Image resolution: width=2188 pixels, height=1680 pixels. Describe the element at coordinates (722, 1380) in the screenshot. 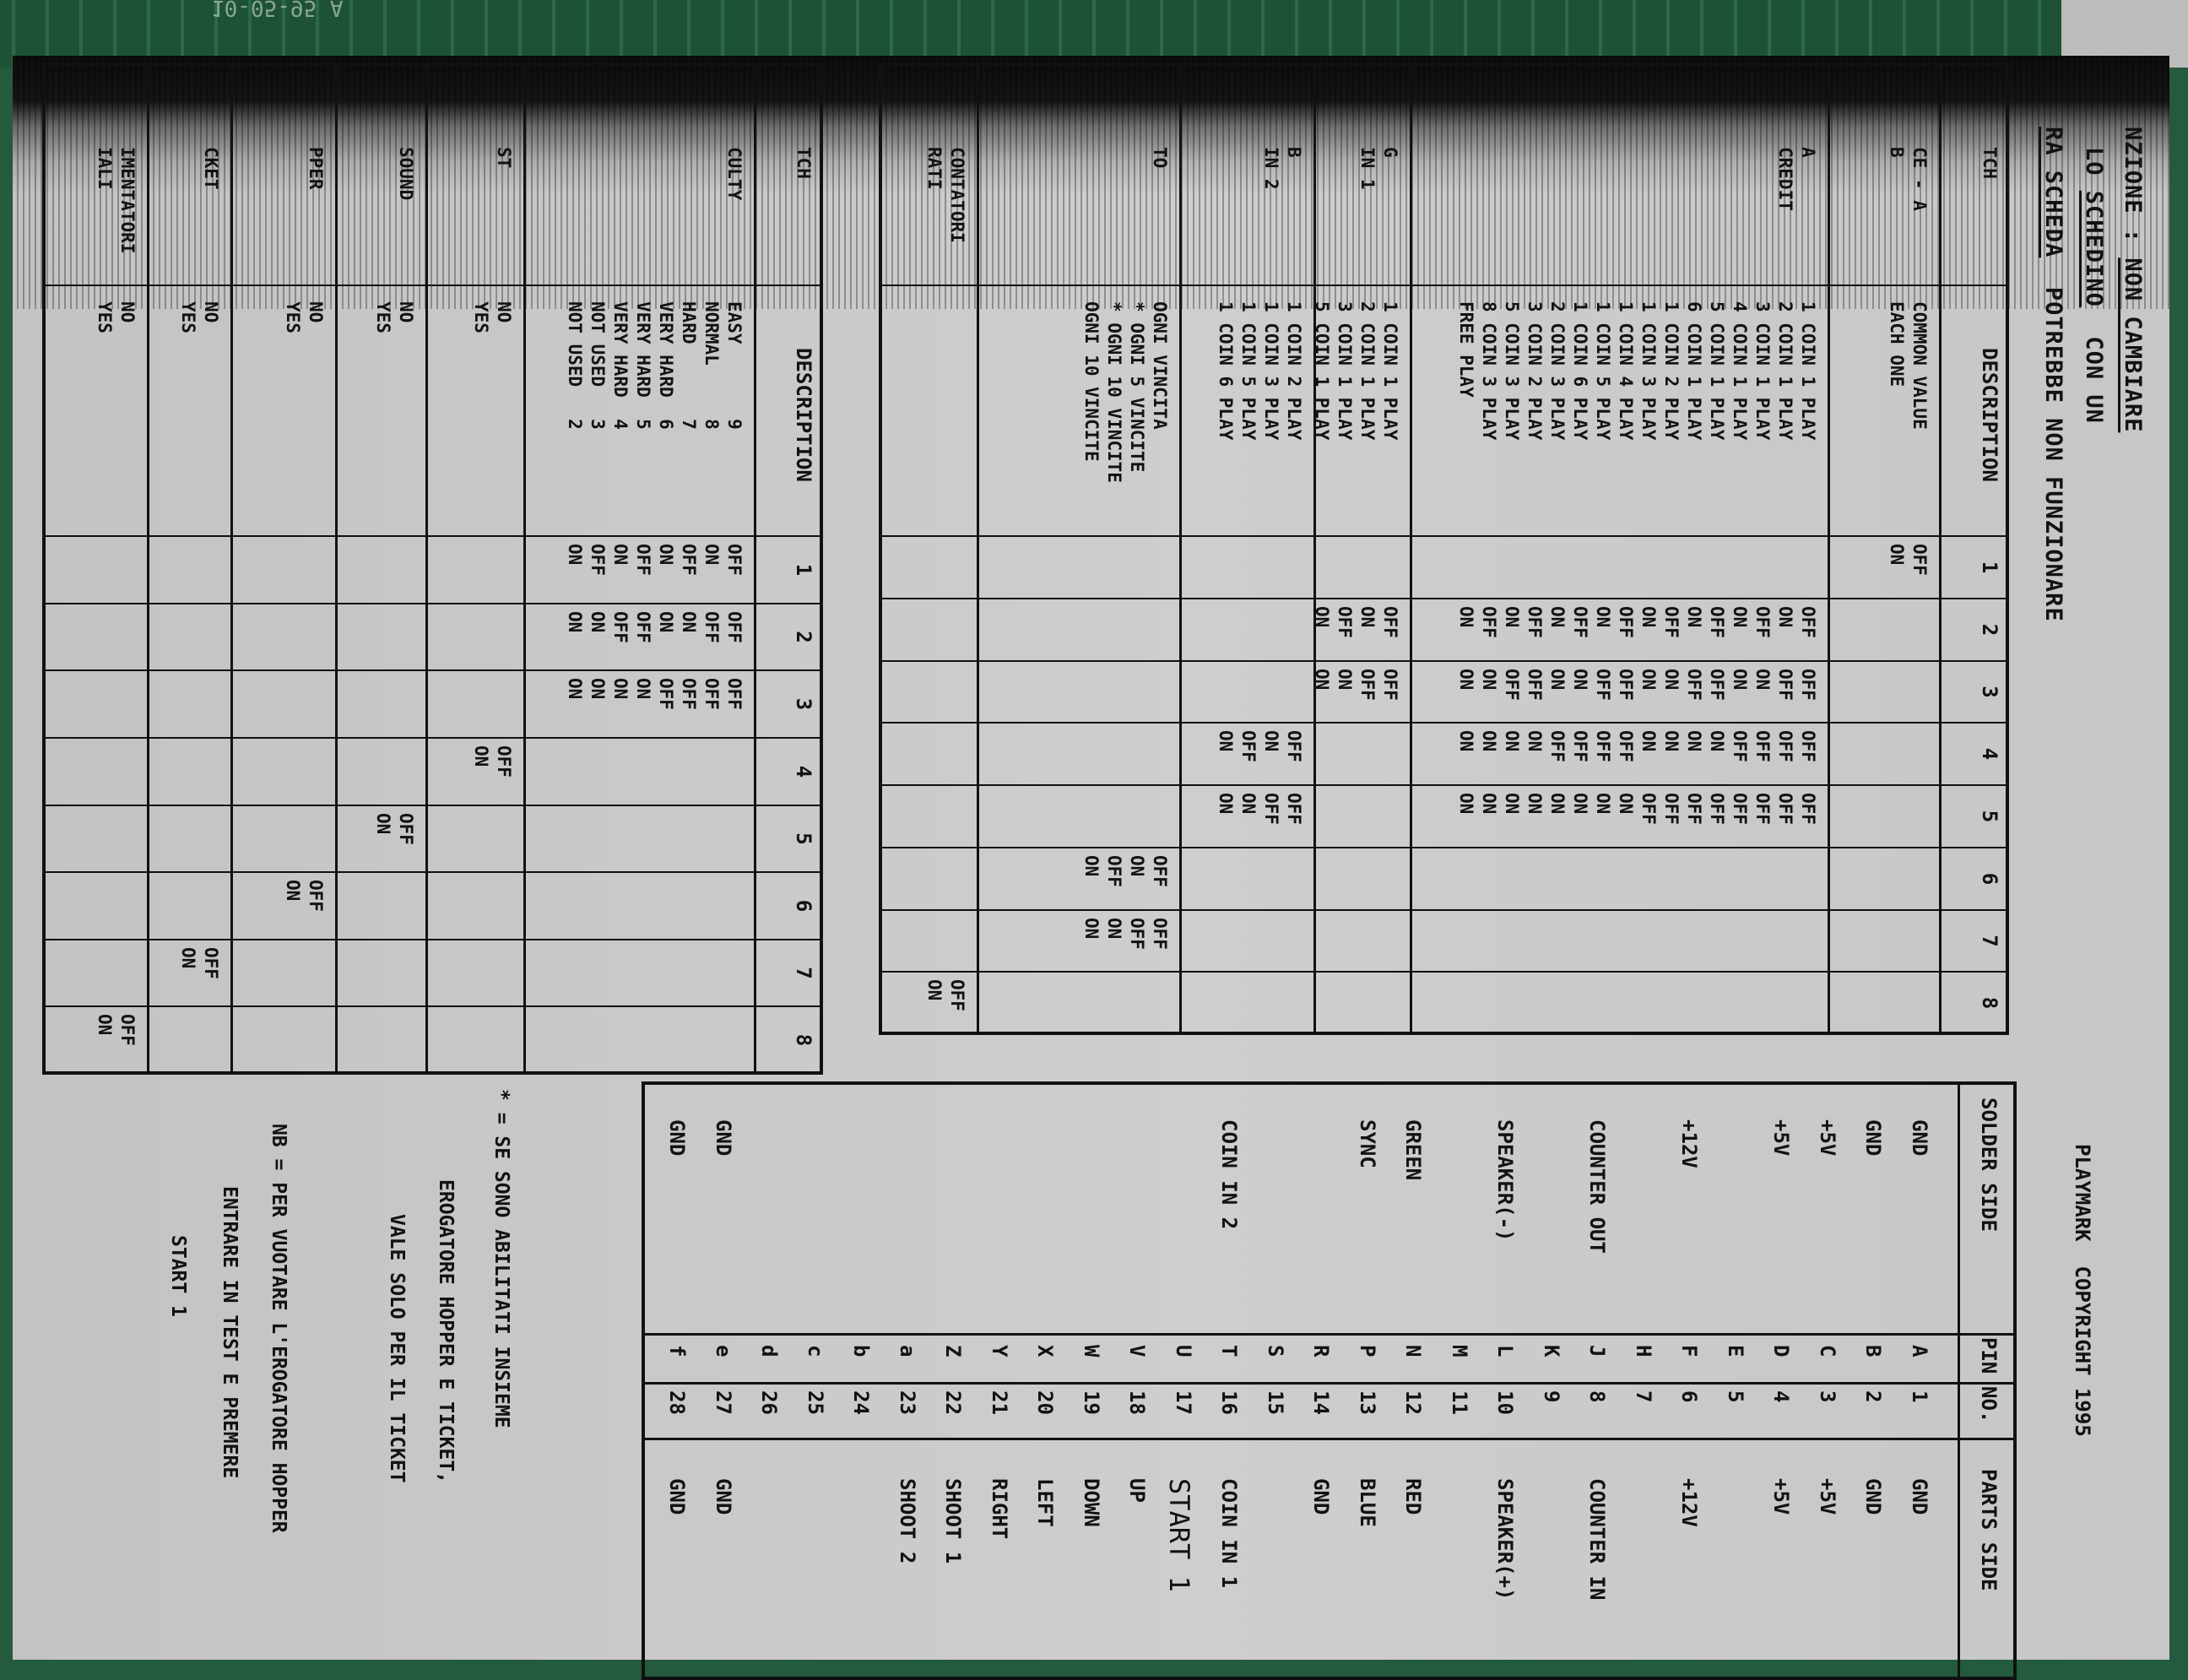

I see `pin-row: GND e 27 GND` at that location.